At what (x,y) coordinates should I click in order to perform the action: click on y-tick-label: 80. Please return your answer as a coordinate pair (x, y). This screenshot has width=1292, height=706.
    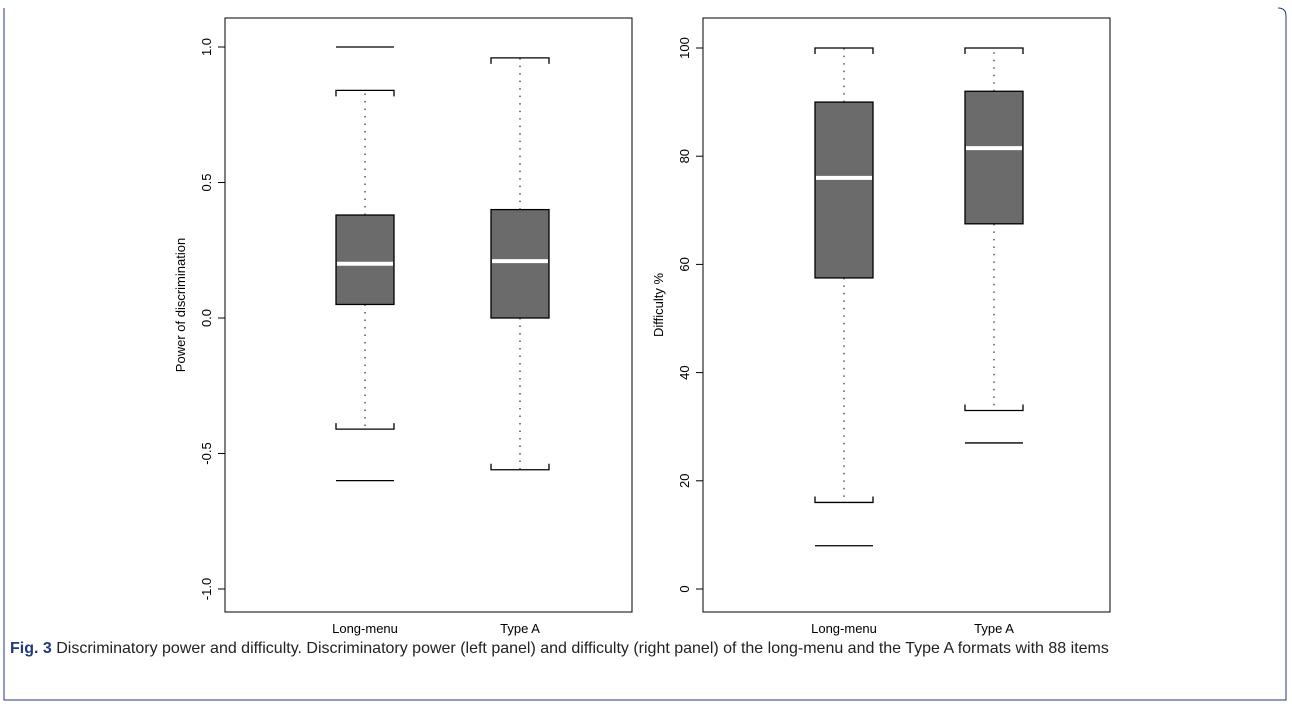
    Looking at the image, I should click on (684, 156).